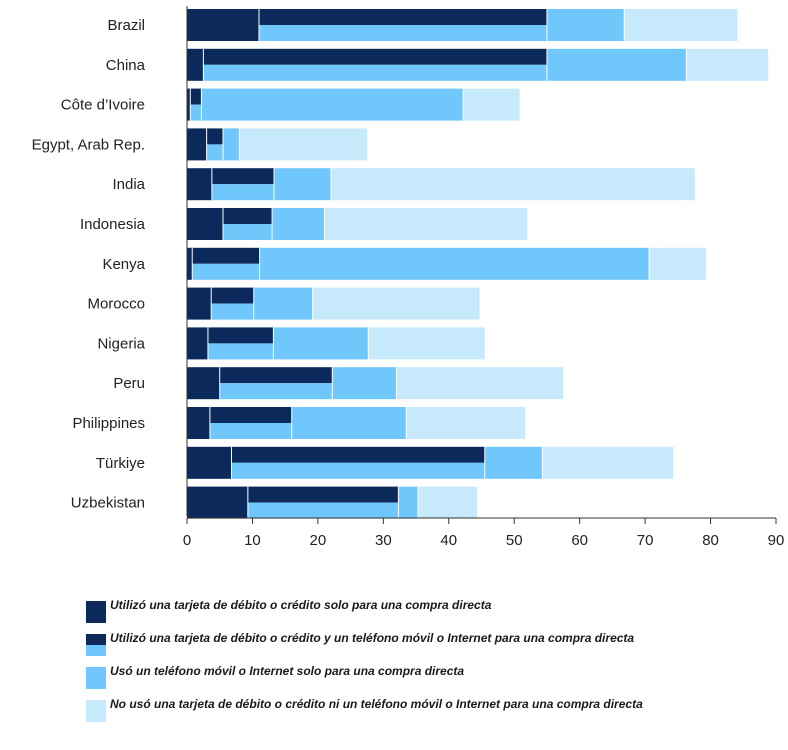 The height and width of the screenshot is (750, 788). Describe the element at coordinates (514, 540) in the screenshot. I see `x-tick-label: 50` at that location.